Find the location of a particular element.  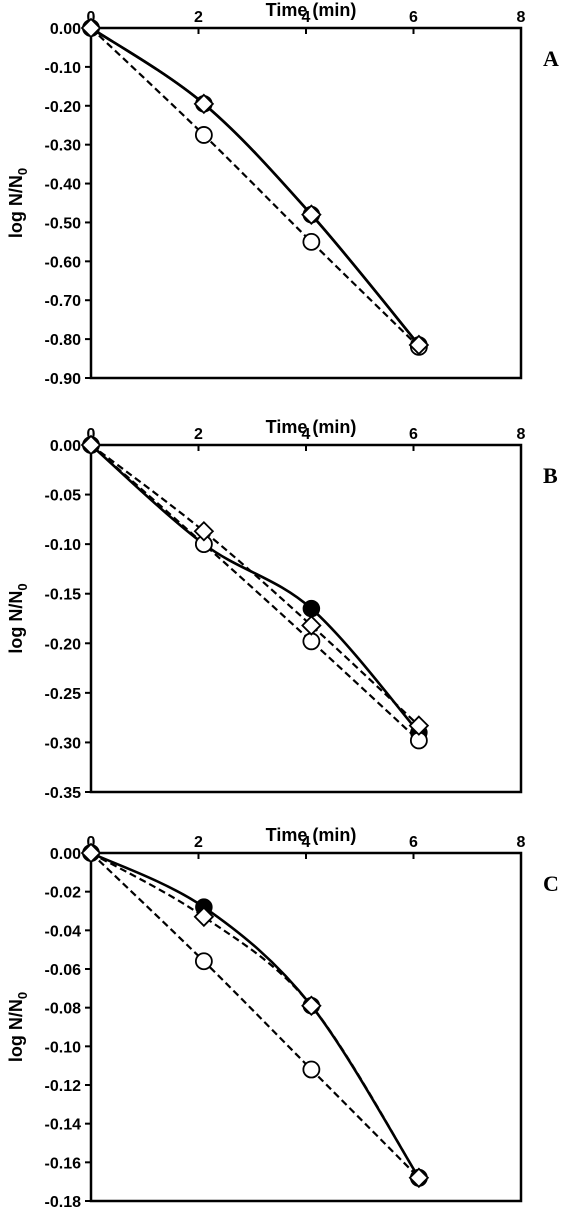

y-tick-label: -0.16 is located at coordinates (63, 1163).